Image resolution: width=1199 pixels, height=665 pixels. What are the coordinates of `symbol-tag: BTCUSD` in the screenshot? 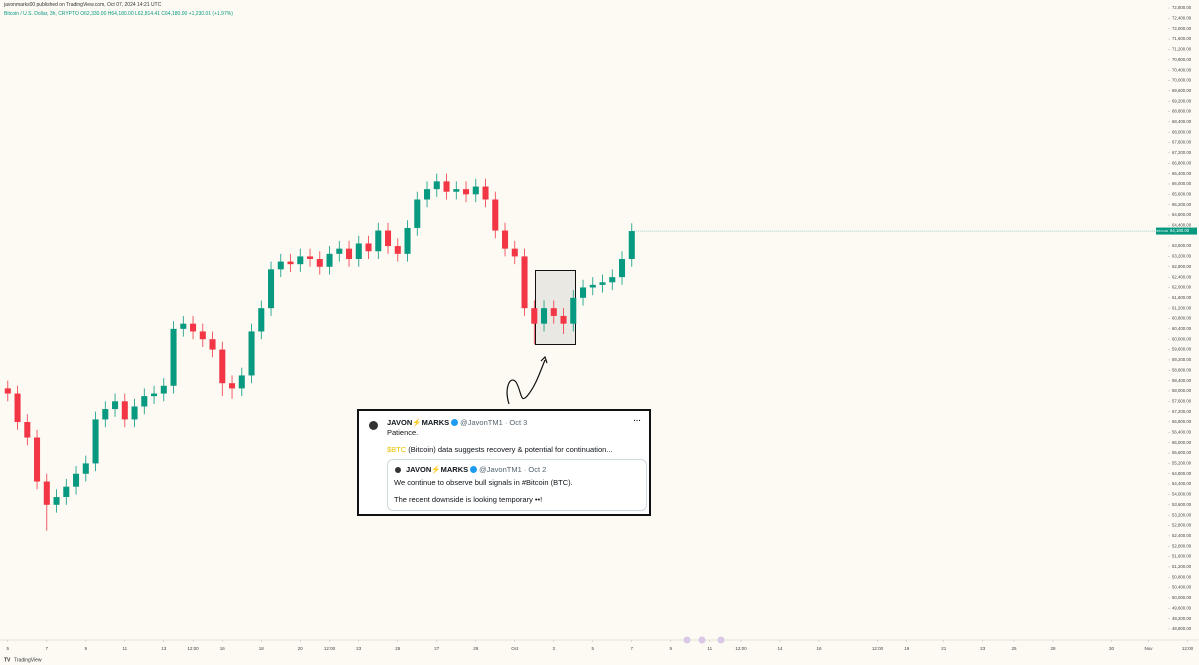 It's located at (1163, 231).